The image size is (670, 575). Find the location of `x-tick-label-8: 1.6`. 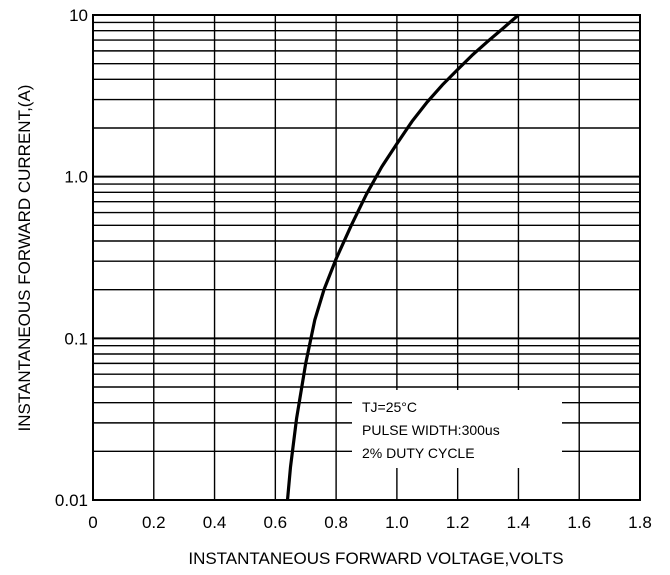

x-tick-label-8: 1.6 is located at coordinates (579, 522).